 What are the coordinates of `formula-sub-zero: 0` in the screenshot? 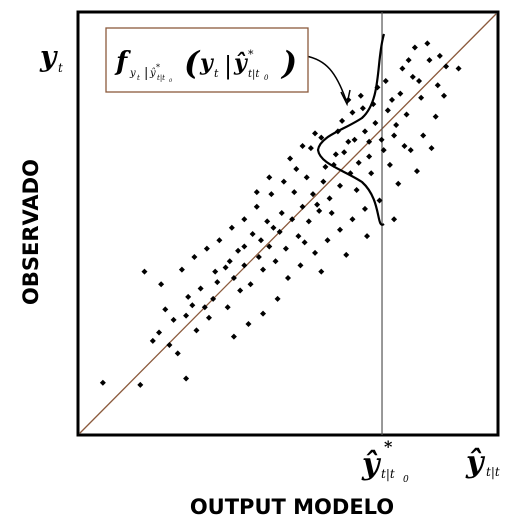 It's located at (171, 81).